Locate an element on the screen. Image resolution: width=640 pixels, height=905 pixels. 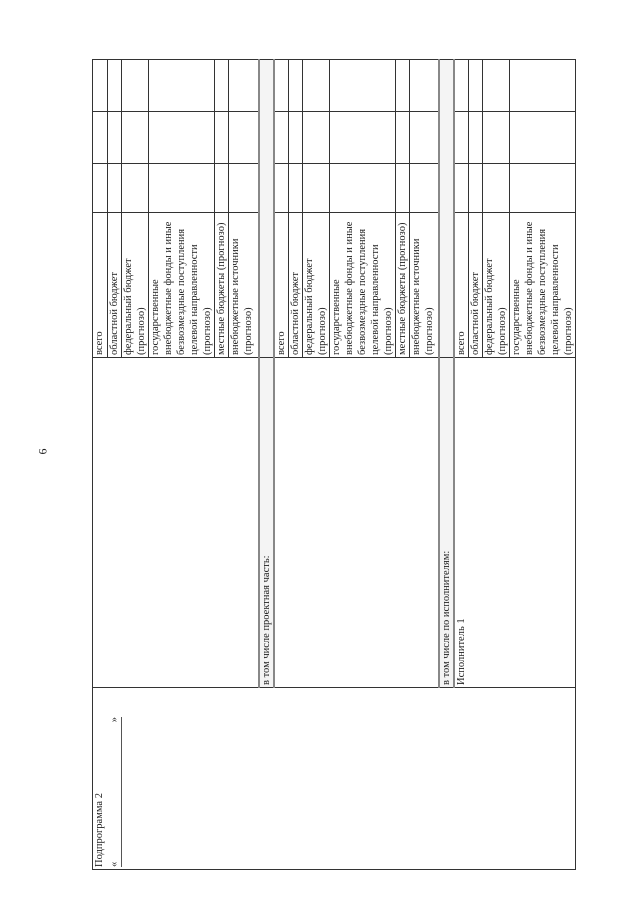
subprogram-title: Подпрограмма 2 is located at coordinates (99, 830).